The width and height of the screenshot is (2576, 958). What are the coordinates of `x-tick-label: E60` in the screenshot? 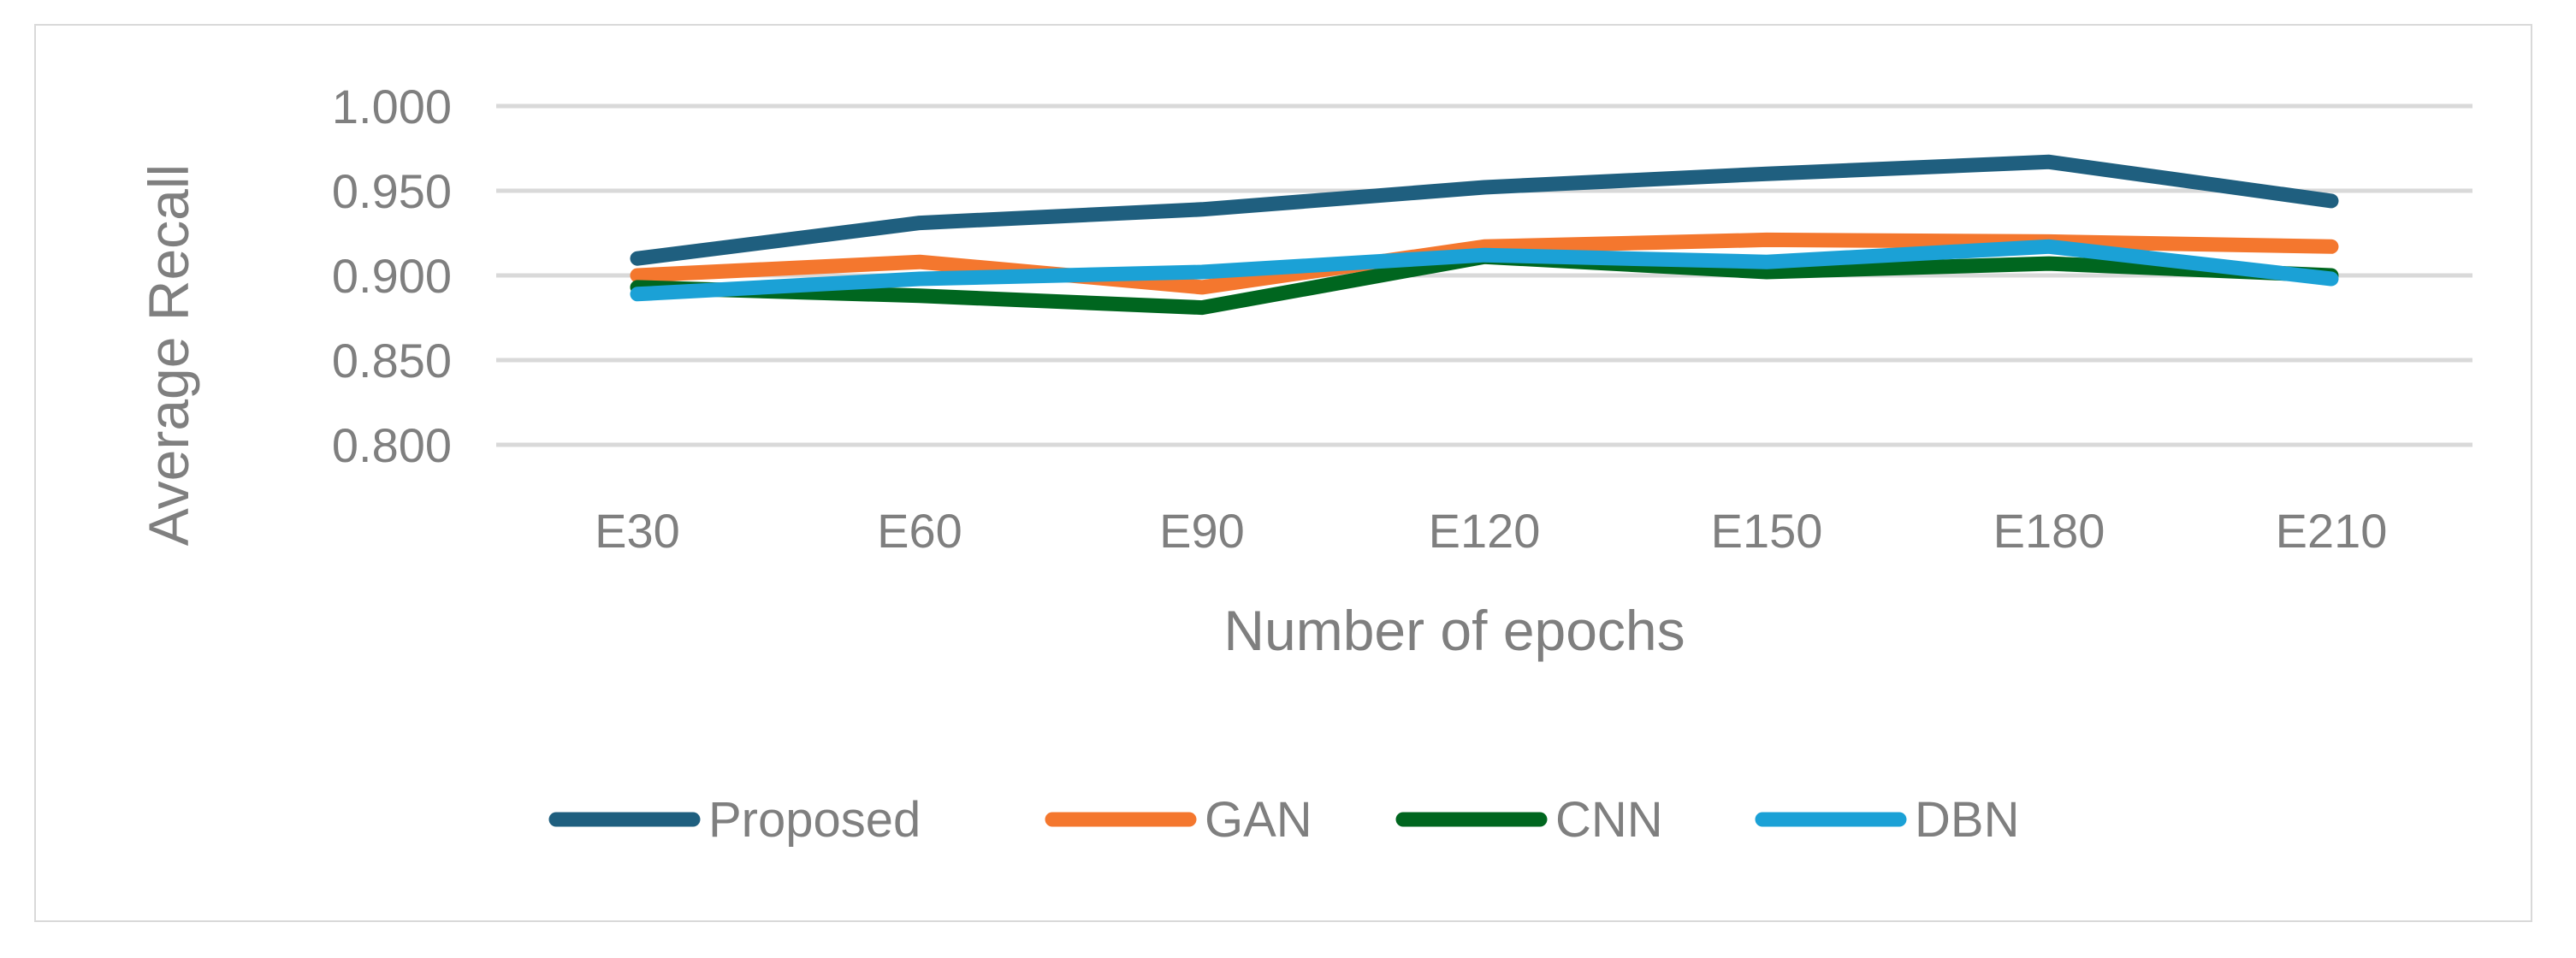 It's located at (919, 531).